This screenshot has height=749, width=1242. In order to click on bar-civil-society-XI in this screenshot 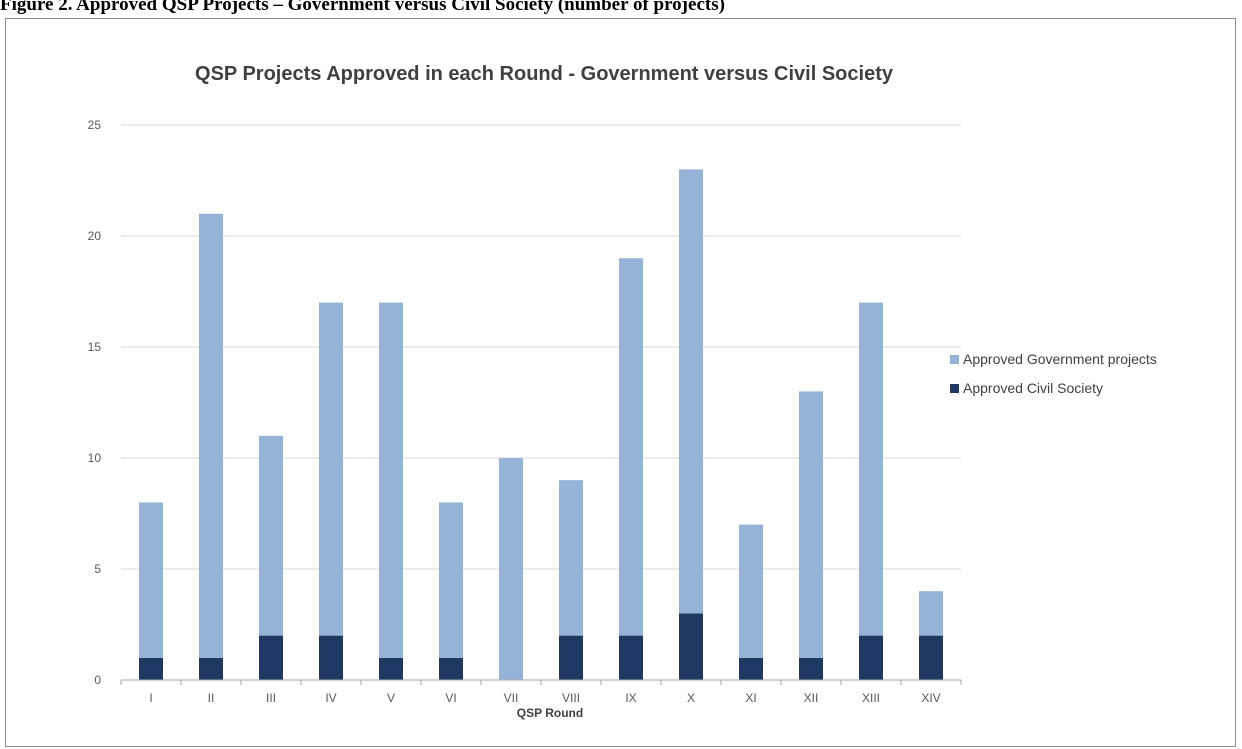, I will do `click(751, 668)`.